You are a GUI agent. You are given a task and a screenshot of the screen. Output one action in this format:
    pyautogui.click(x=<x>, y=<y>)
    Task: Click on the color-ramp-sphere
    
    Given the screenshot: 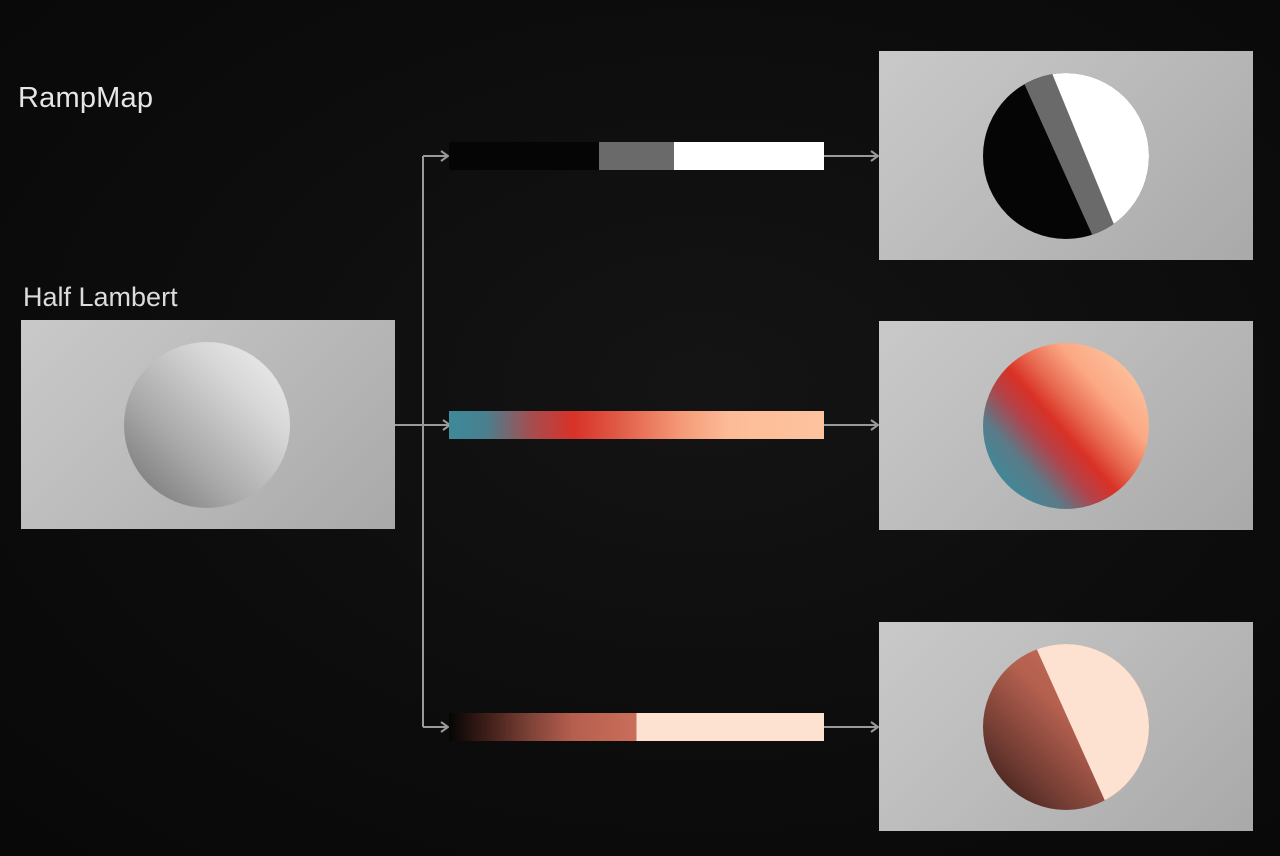 What is the action you would take?
    pyautogui.click(x=1066, y=426)
    